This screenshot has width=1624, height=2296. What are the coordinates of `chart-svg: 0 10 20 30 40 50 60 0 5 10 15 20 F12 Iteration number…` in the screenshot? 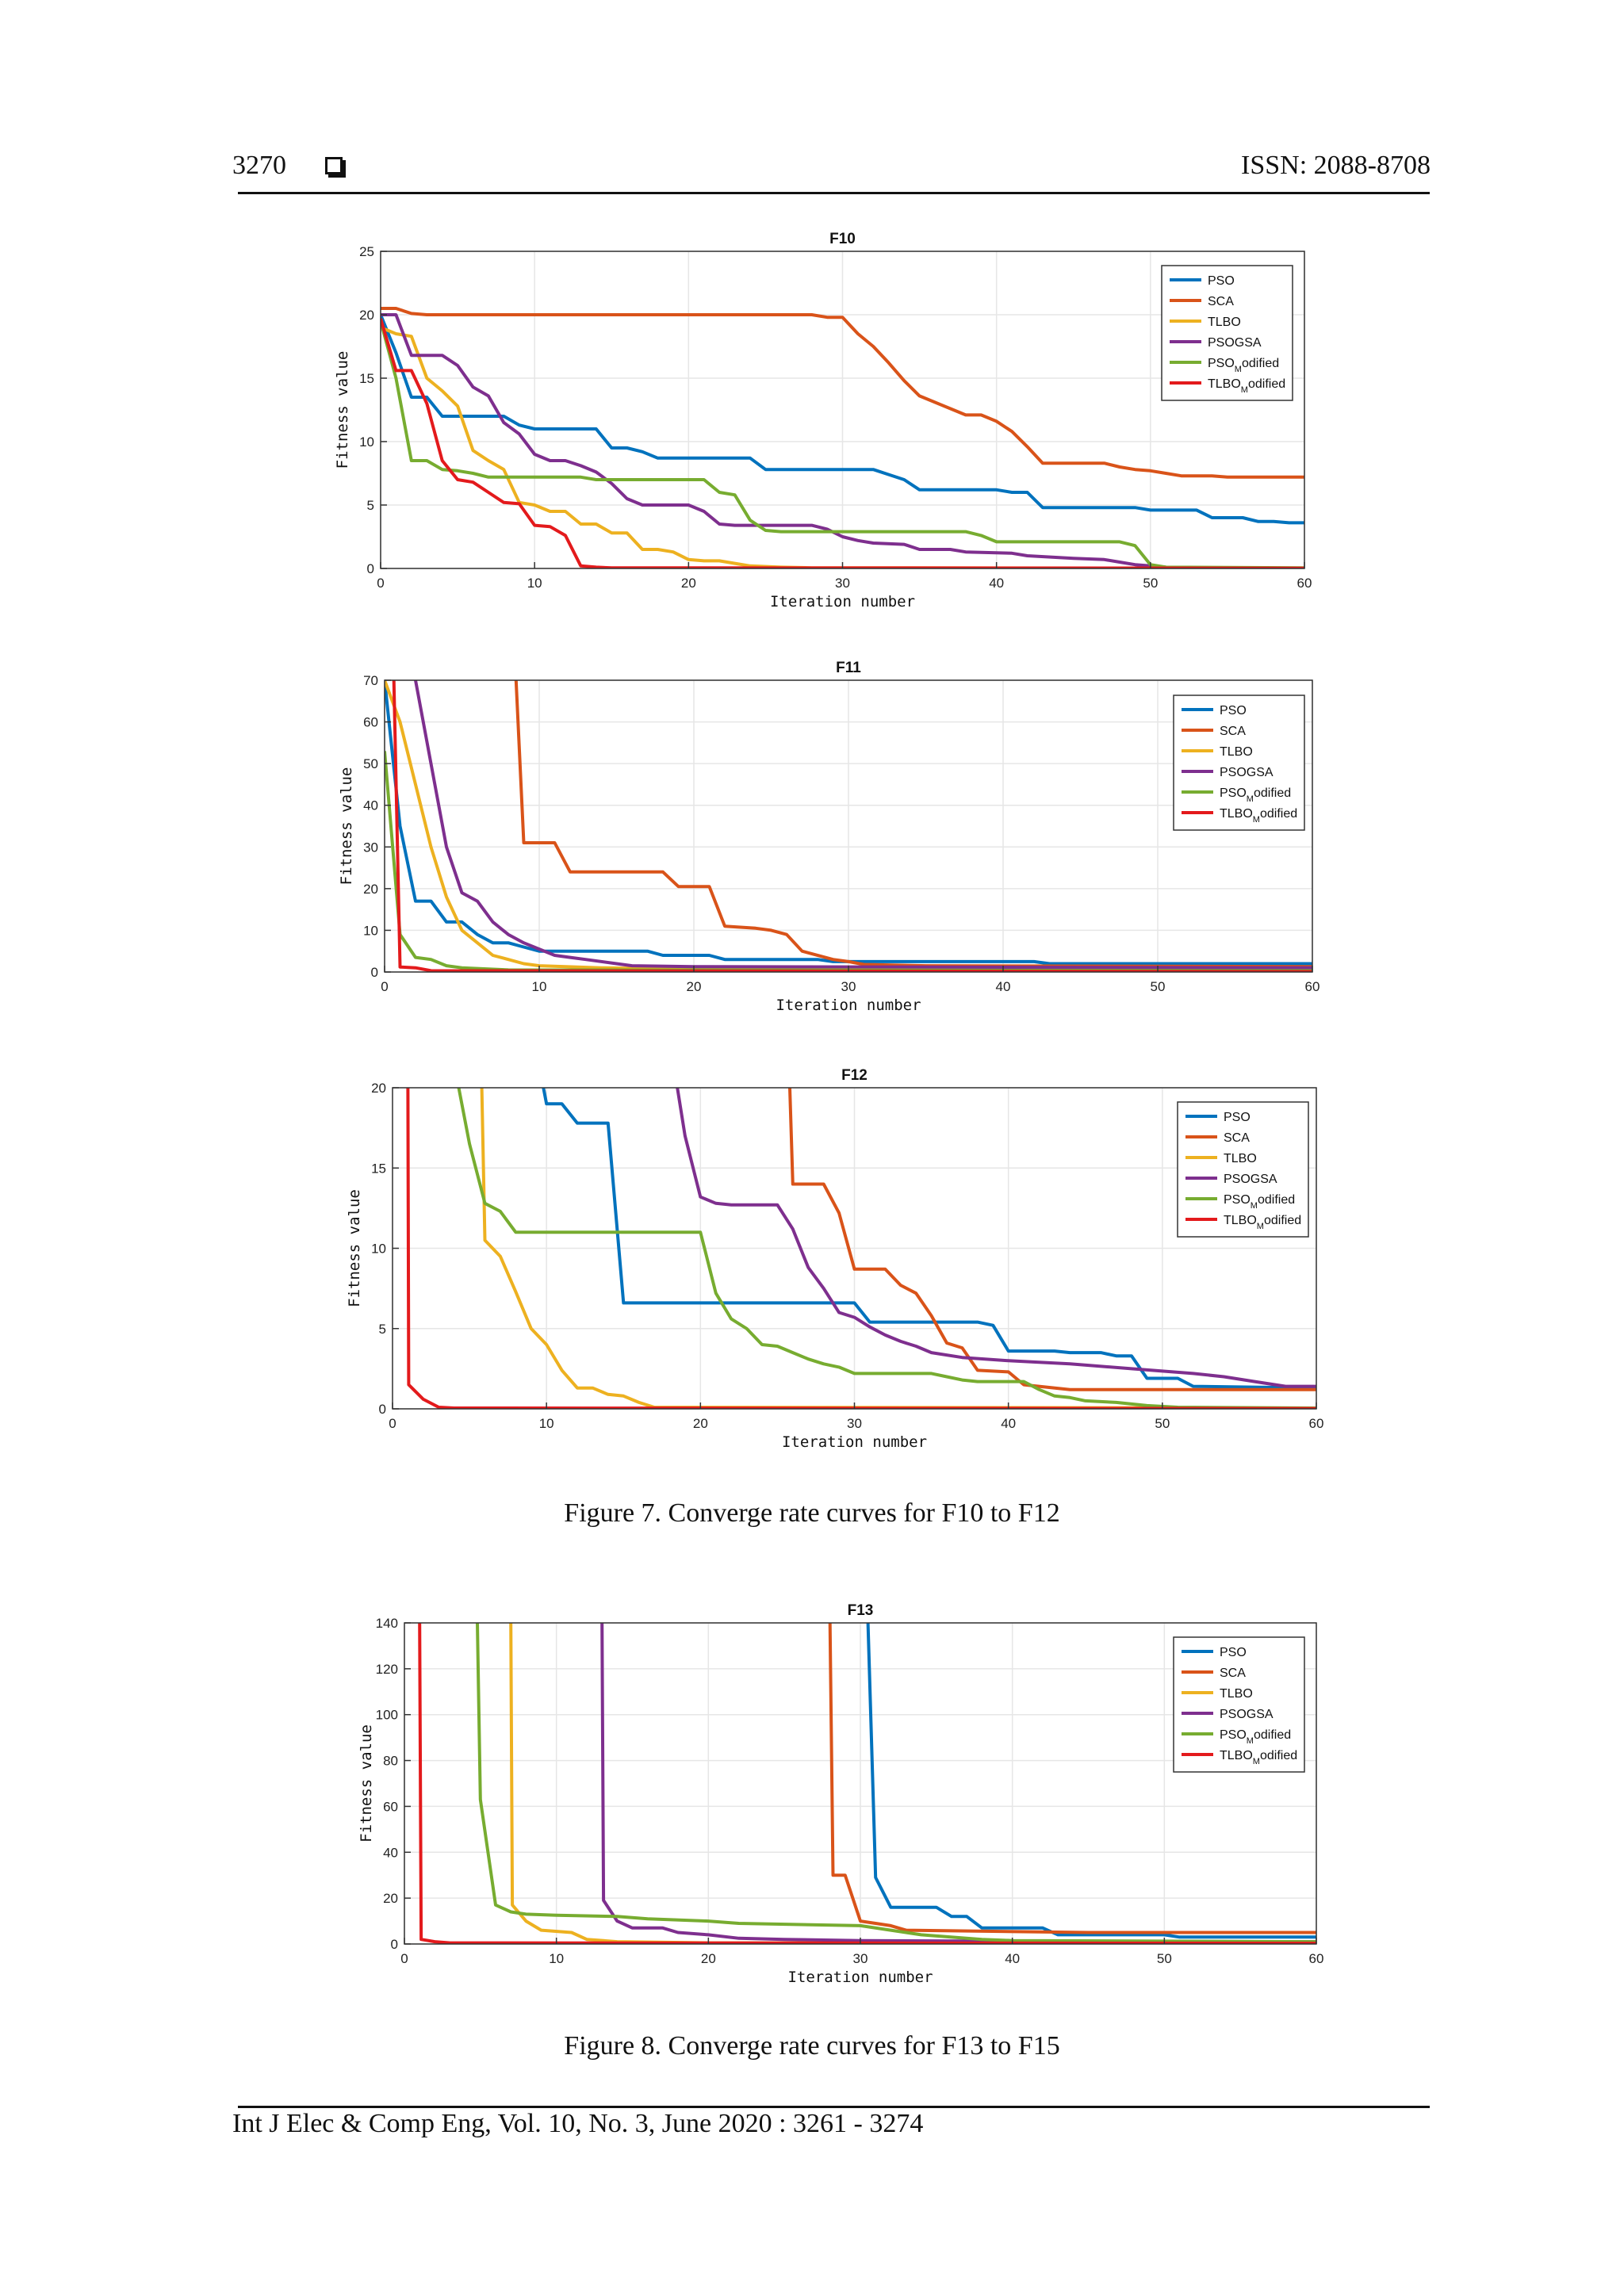 It's located at (835, 1259).